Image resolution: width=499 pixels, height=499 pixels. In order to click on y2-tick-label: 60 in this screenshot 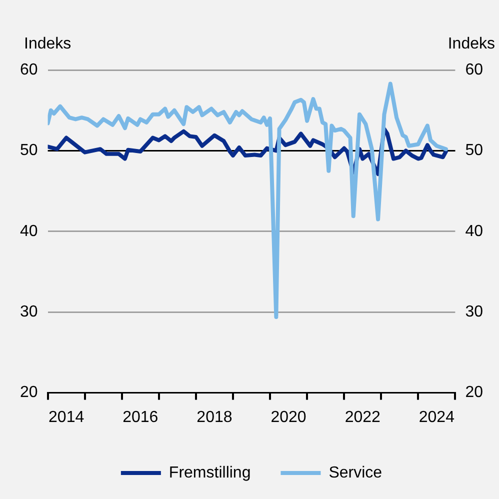, I will do `click(474, 69)`.